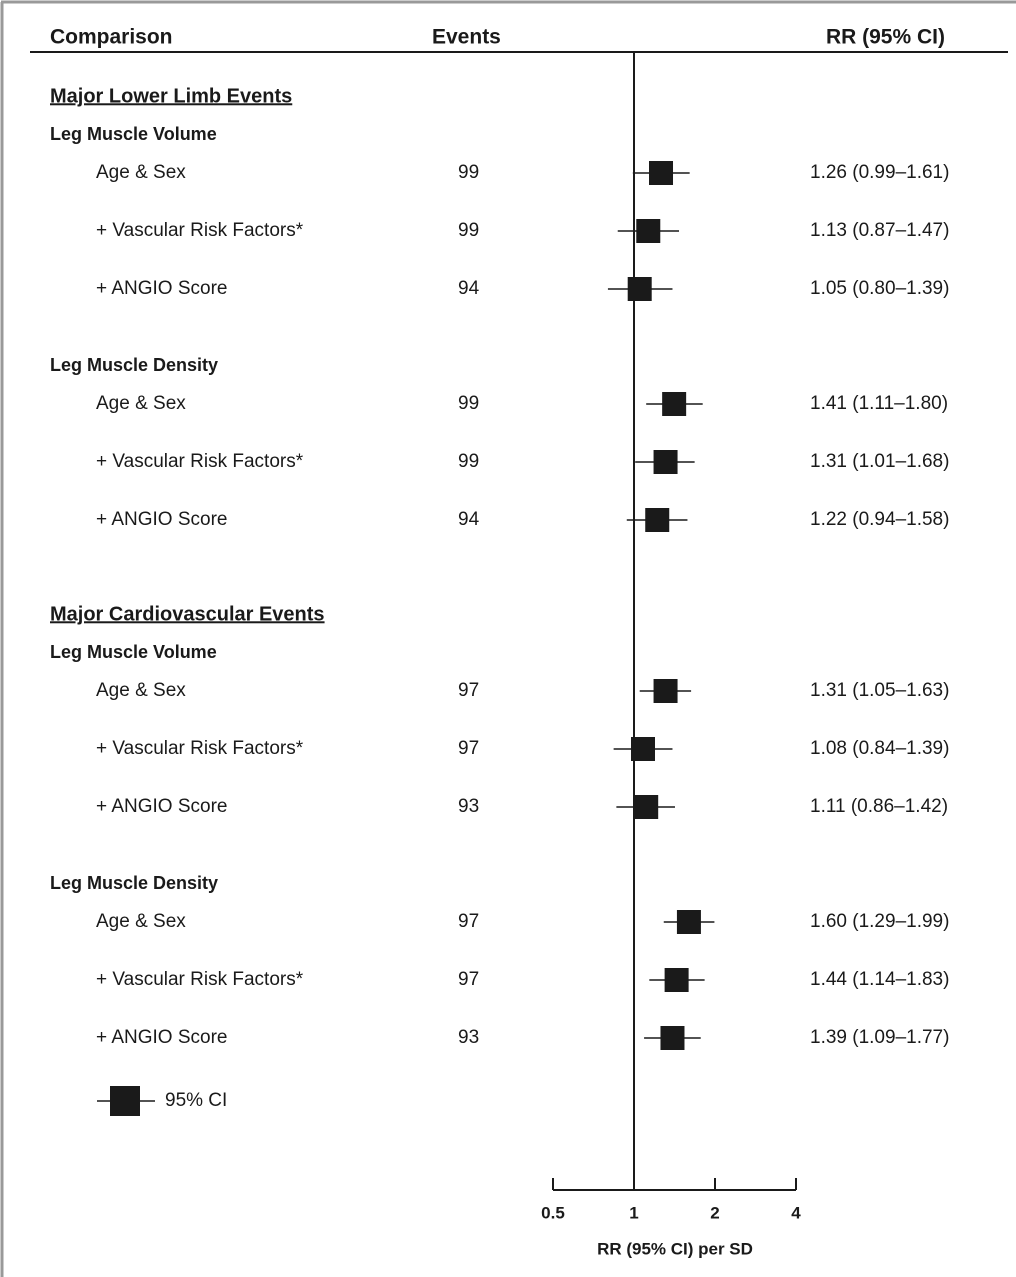 The width and height of the screenshot is (1016, 1277). Describe the element at coordinates (879, 979) in the screenshot. I see `value-label: 1.44 (1.14–1.83)` at that location.